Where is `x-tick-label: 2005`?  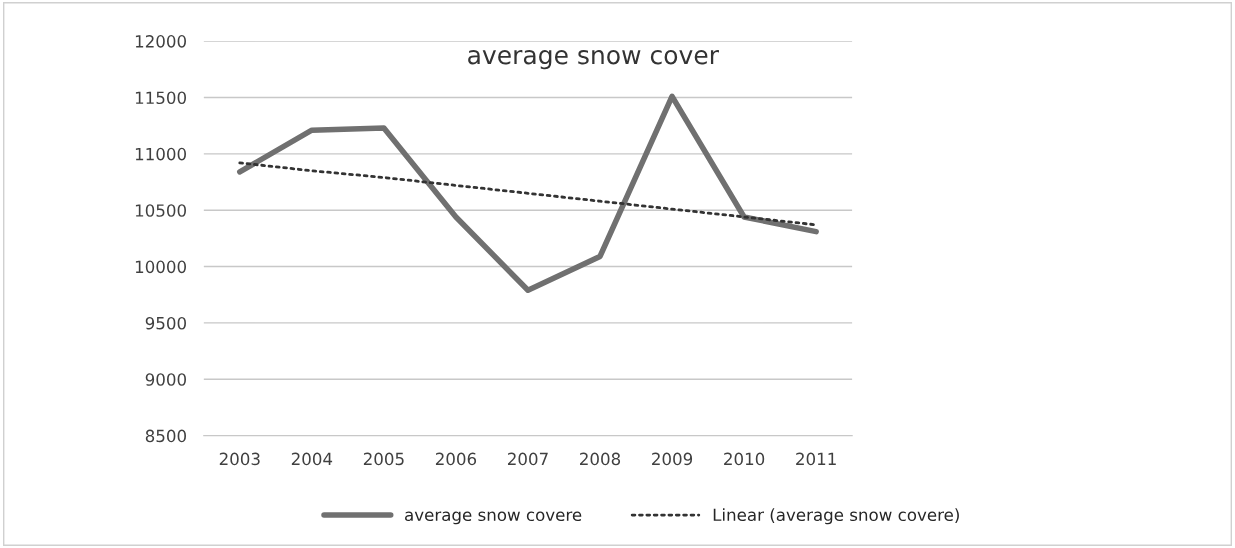
x-tick-label: 2005 is located at coordinates (383, 459).